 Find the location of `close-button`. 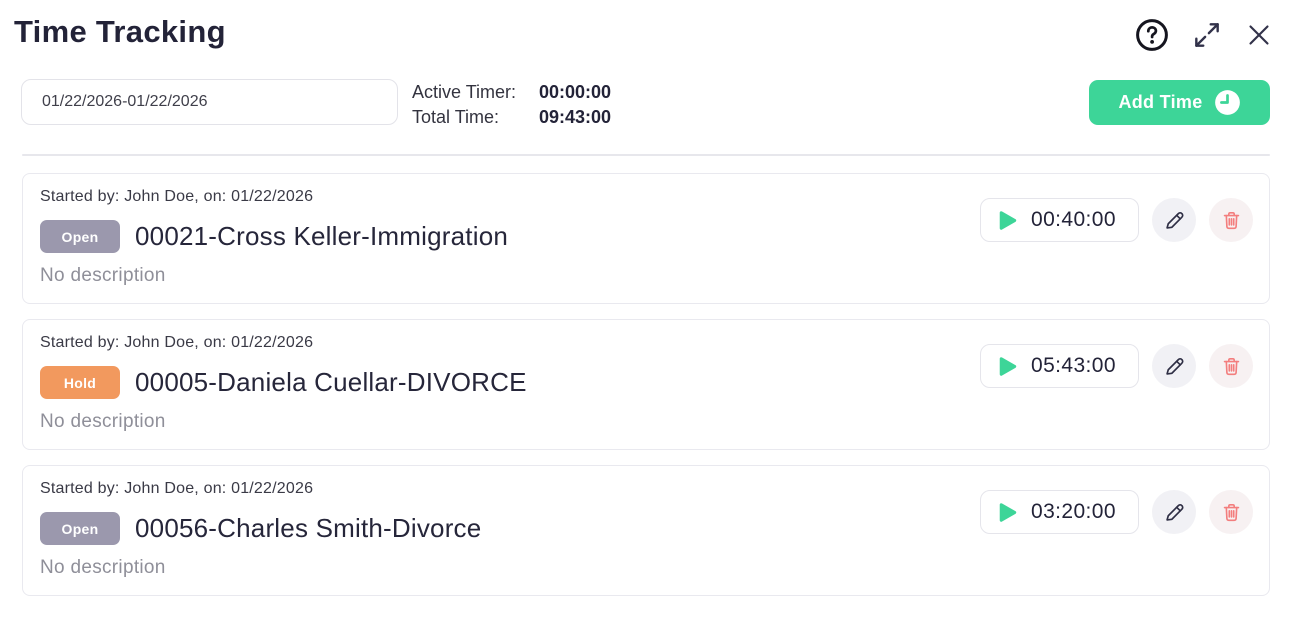

close-button is located at coordinates (1259, 35).